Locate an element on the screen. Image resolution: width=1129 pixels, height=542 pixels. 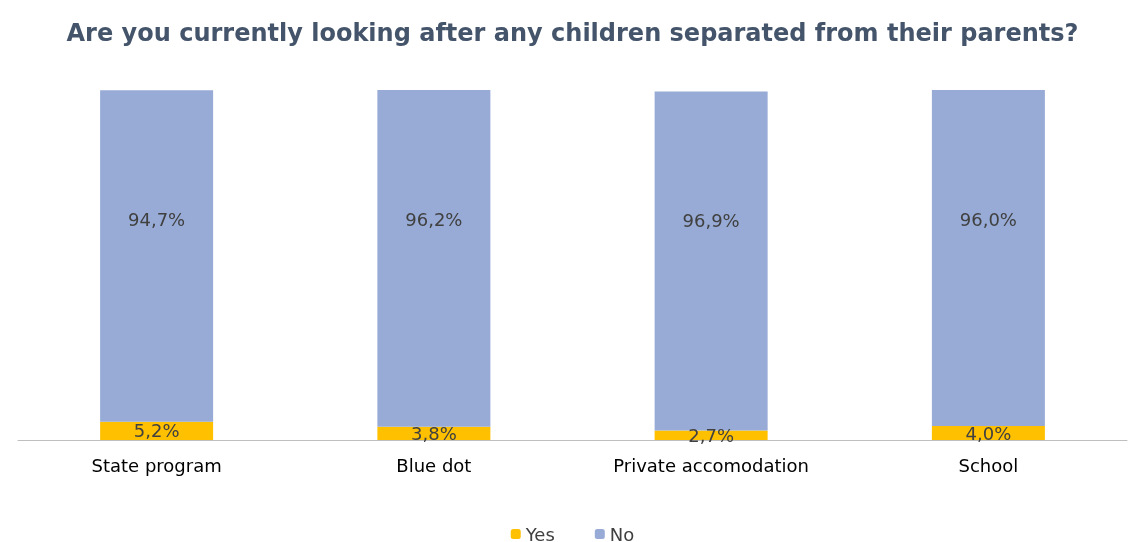
chart-title: Are you currently looking after any children separated from their parents? is located at coordinates (572, 33).